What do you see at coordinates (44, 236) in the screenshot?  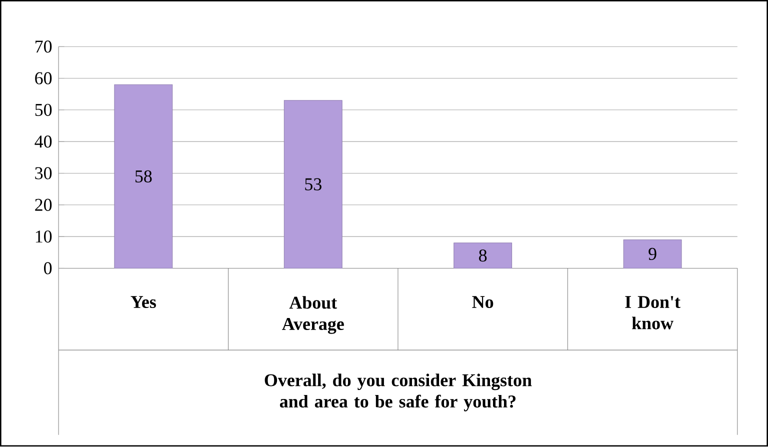 I see `y-tick-label: 10` at bounding box center [44, 236].